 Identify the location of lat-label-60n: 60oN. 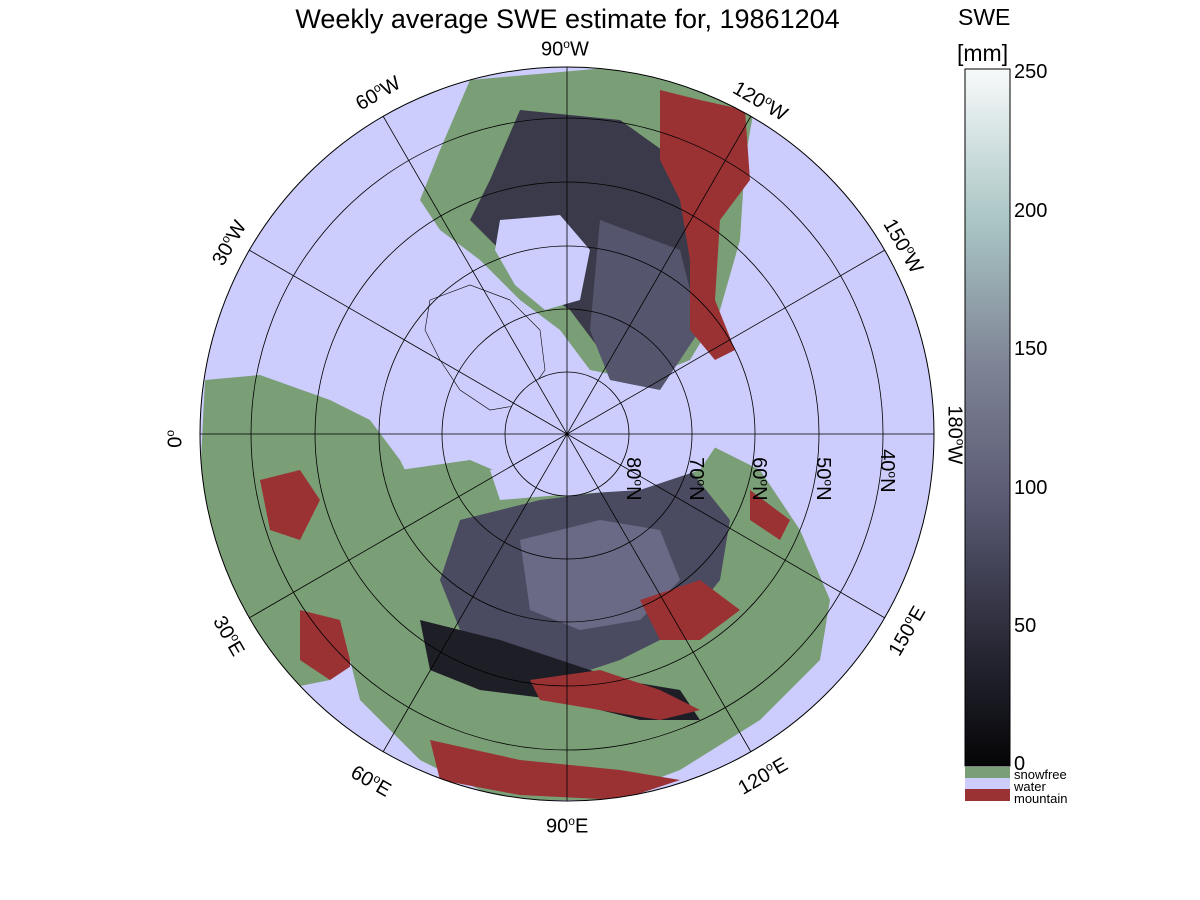
(759, 479).